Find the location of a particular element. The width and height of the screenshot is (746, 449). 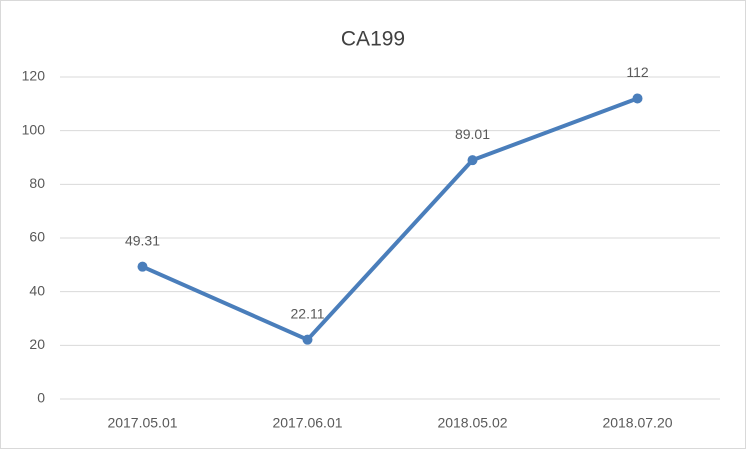

x-tick-label: 2017.05.01 is located at coordinates (142, 423).